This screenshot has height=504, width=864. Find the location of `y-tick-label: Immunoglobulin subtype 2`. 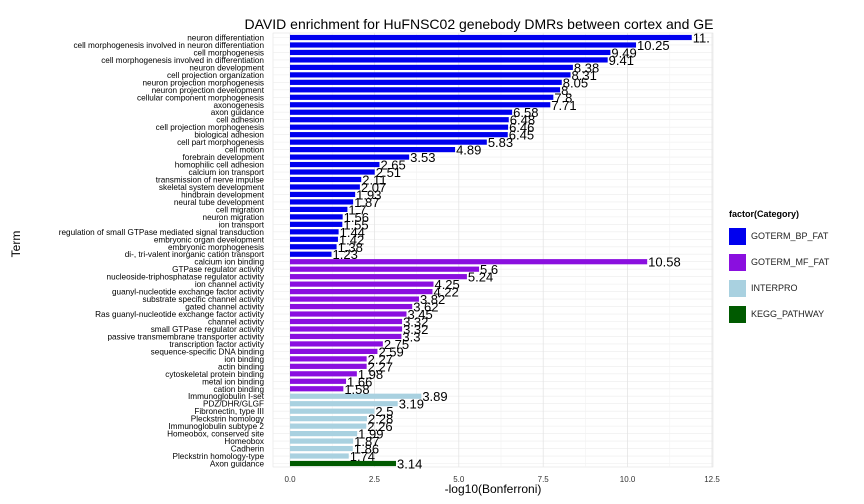

y-tick-label: Immunoglobulin subtype 2 is located at coordinates (216, 426).